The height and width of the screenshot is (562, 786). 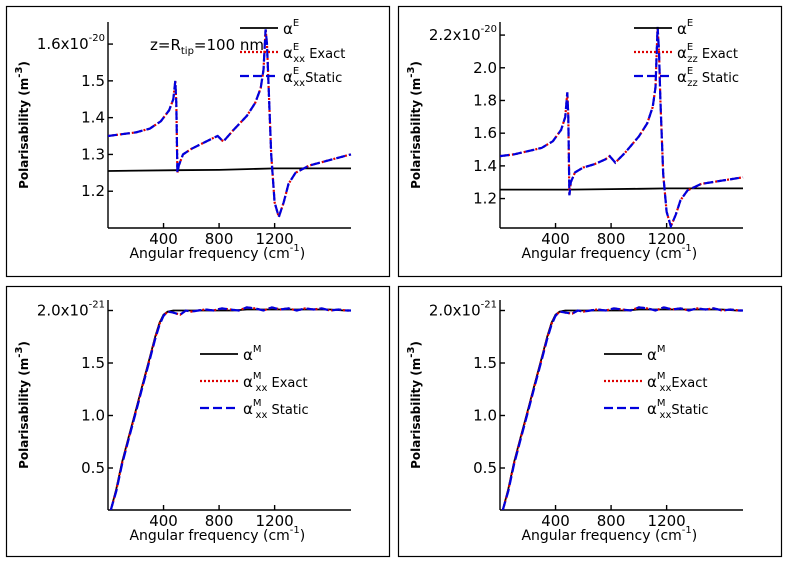 What do you see at coordinates (207, 46) in the screenshot?
I see `annotation: z=Rtip=100 nm` at bounding box center [207, 46].